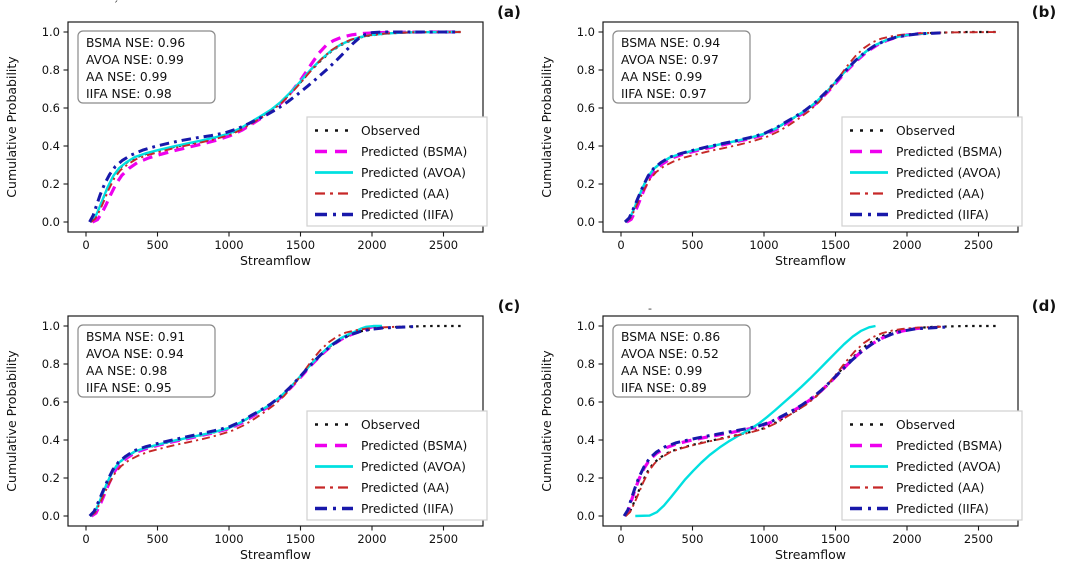 This screenshot has width=1071, height=588. I want to click on nse-line: IIFA NSE: 0.97, so click(664, 94).